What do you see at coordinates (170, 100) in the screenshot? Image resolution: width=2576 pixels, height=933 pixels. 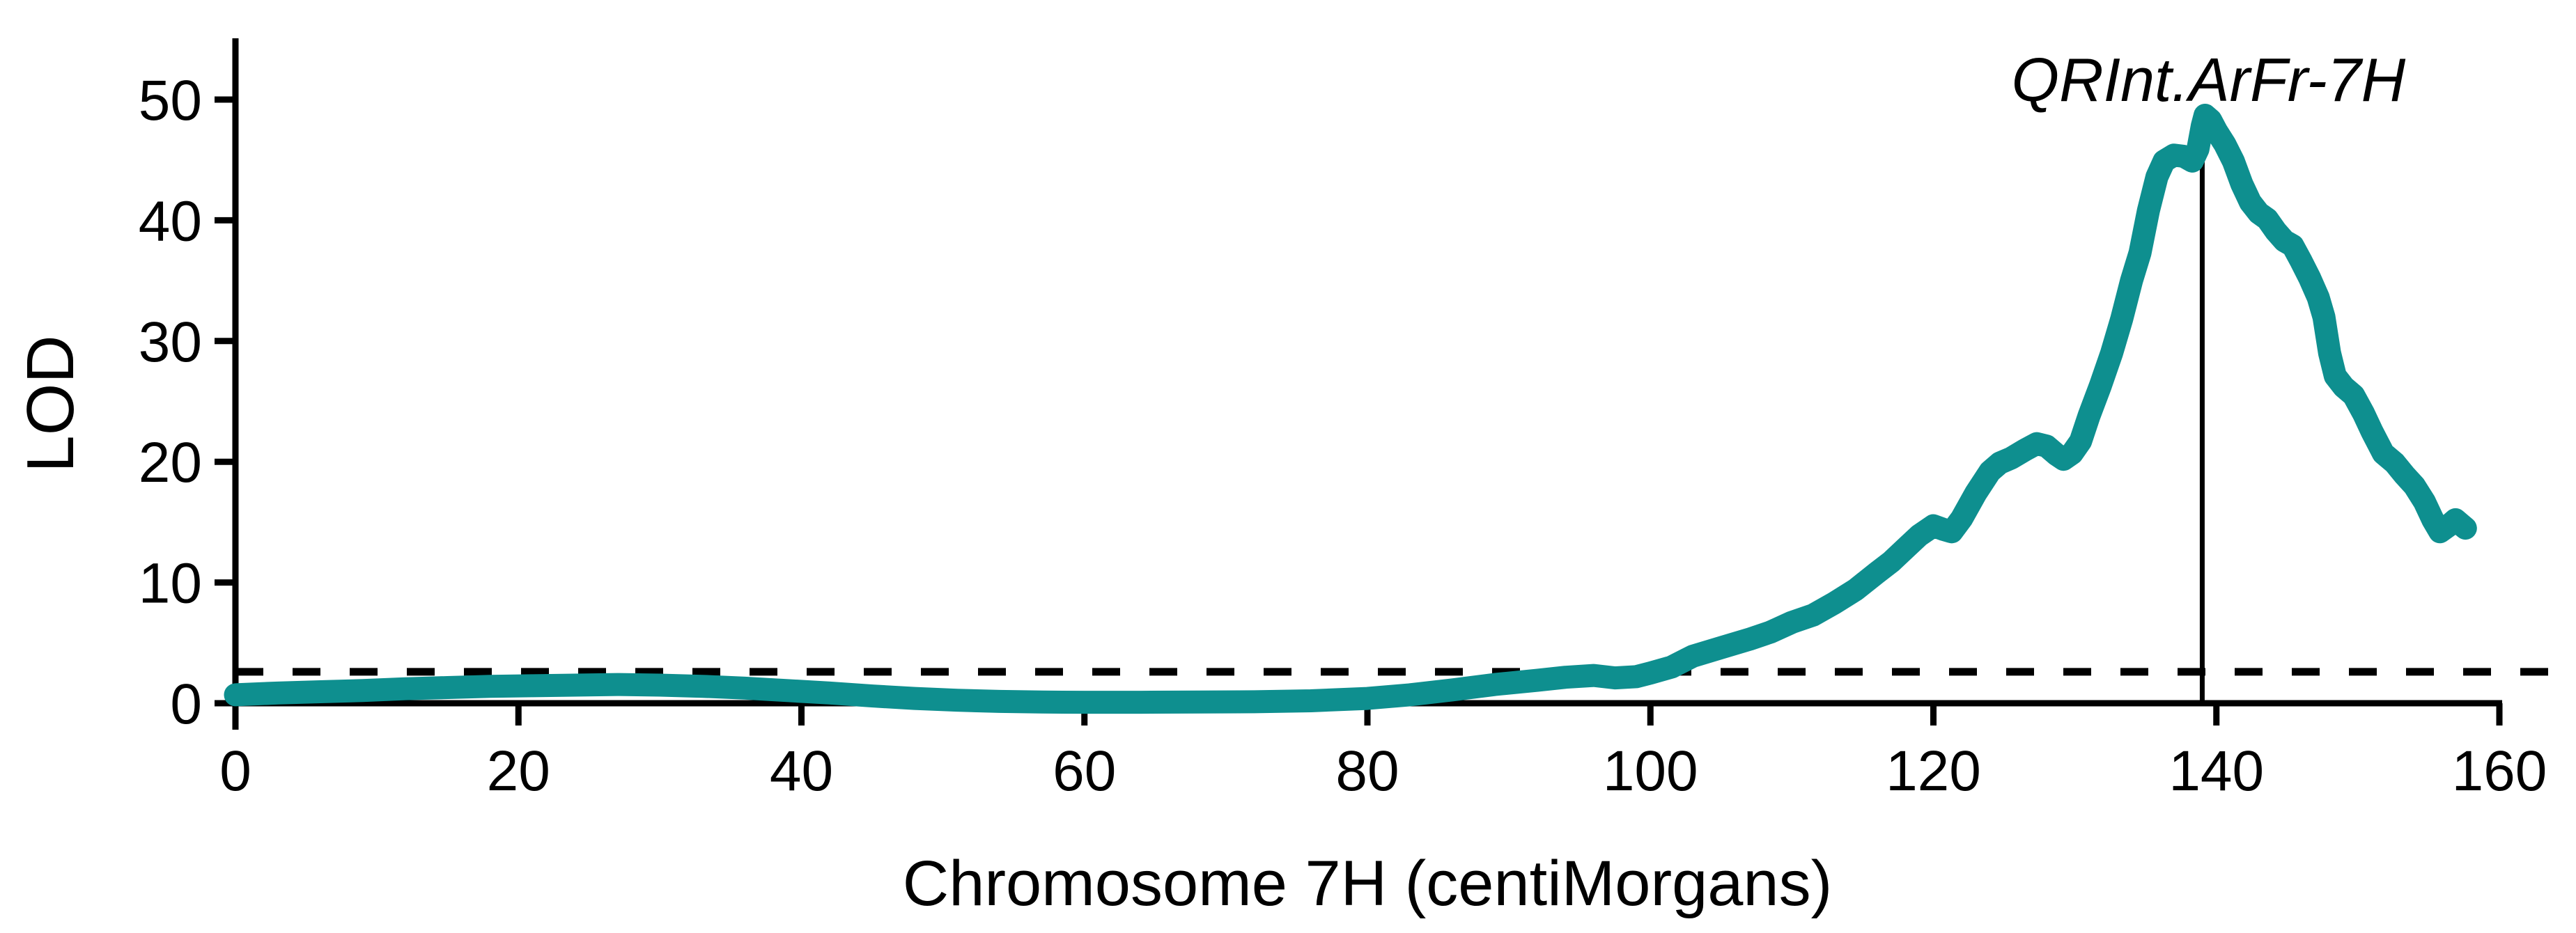 I see `y-tick-label: 50` at bounding box center [170, 100].